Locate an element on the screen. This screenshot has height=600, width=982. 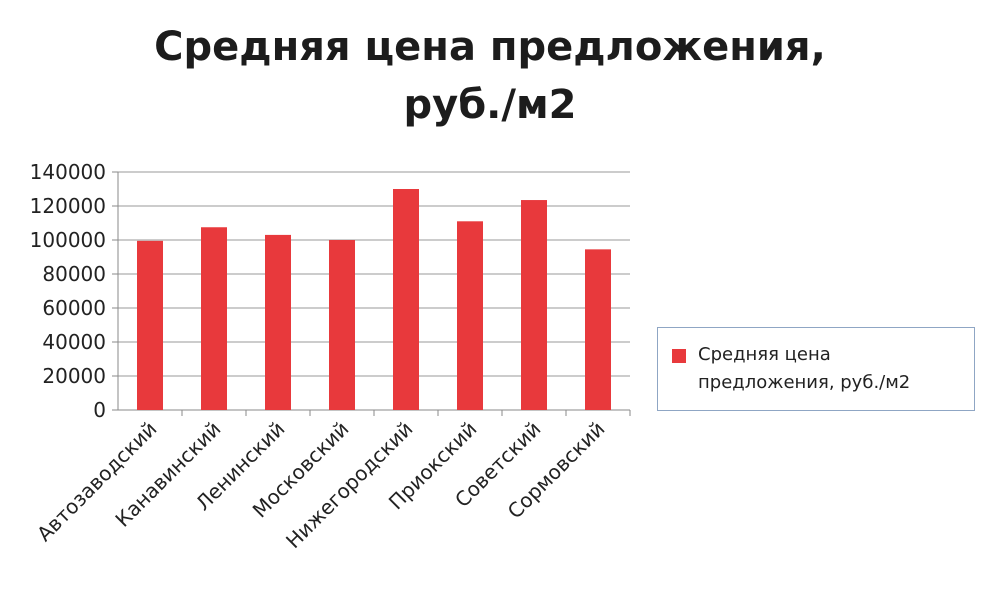
y-tick-label: 120000 is located at coordinates (68, 206).